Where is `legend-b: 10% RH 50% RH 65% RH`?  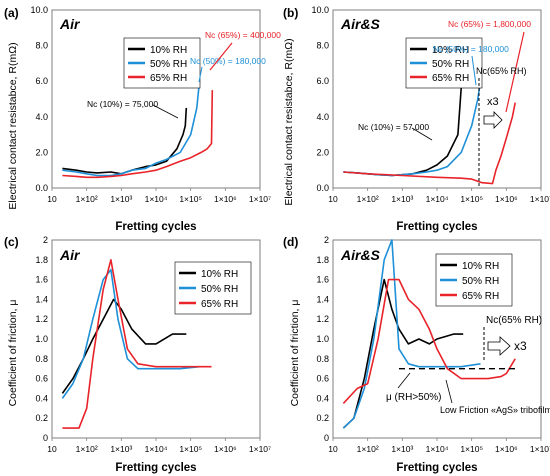 legend-b: 10% RH 50% RH 65% RH is located at coordinates (444, 63).